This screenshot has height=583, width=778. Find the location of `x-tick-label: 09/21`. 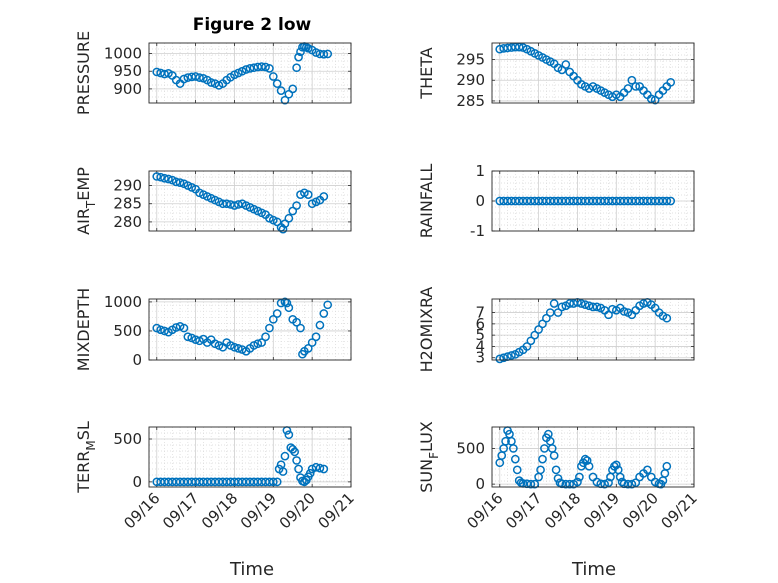

x-tick-label: 09/21 is located at coordinates (336, 510).